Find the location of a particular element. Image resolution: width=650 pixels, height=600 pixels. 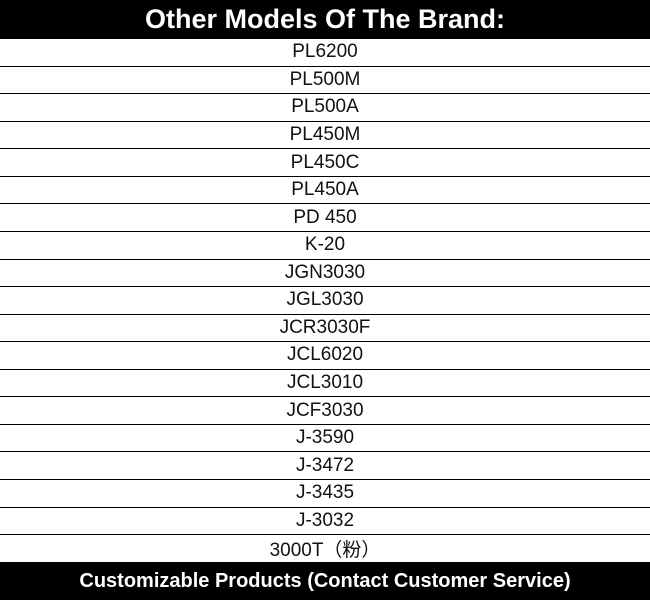

model-row: PD 450 is located at coordinates (325, 218).